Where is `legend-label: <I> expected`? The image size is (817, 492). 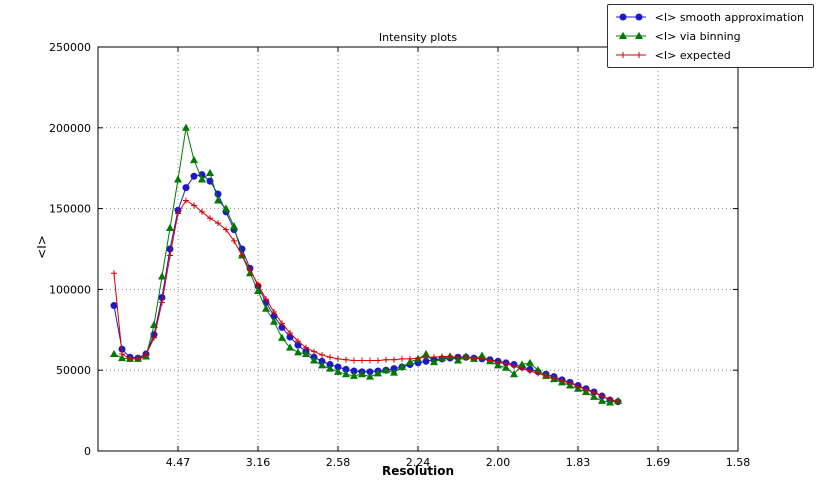
legend-label: <I> expected is located at coordinates (692, 55).